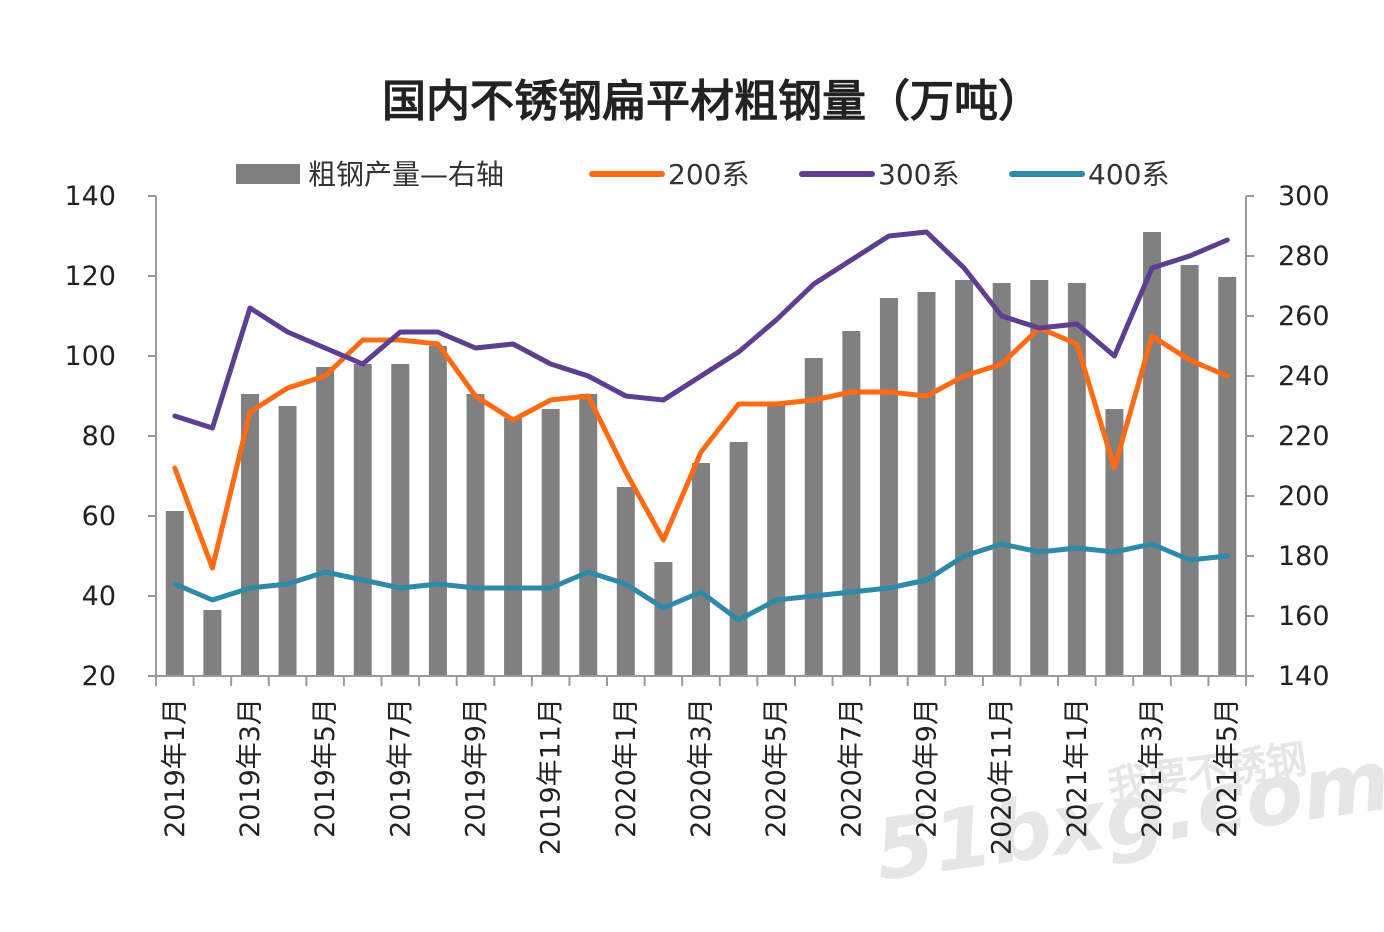 This screenshot has height=932, width=1384. I want to click on legend-swatch, so click(268, 174).